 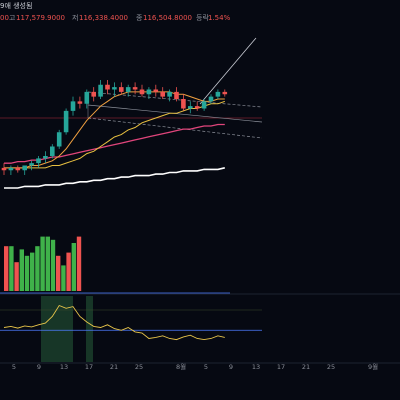 What do you see at coordinates (75, 17) in the screenshot?
I see `low-label: 저` at bounding box center [75, 17].